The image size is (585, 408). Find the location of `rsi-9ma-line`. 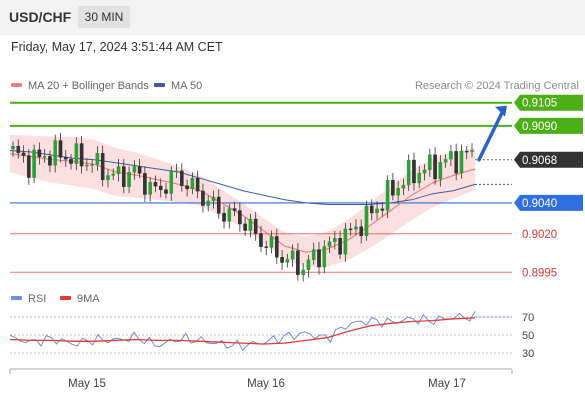

rsi-9ma-line is located at coordinates (242, 331).